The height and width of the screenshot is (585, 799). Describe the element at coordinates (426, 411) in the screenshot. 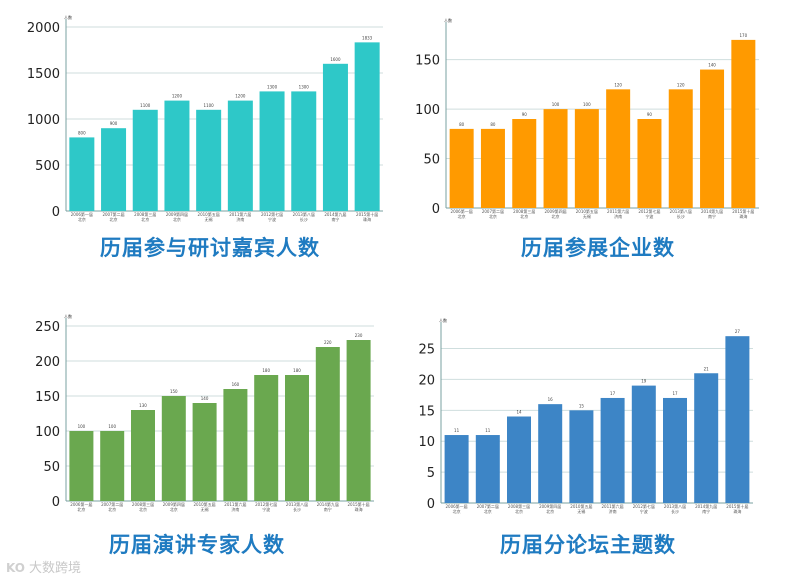

I see `y-tick-label: 15` at that location.